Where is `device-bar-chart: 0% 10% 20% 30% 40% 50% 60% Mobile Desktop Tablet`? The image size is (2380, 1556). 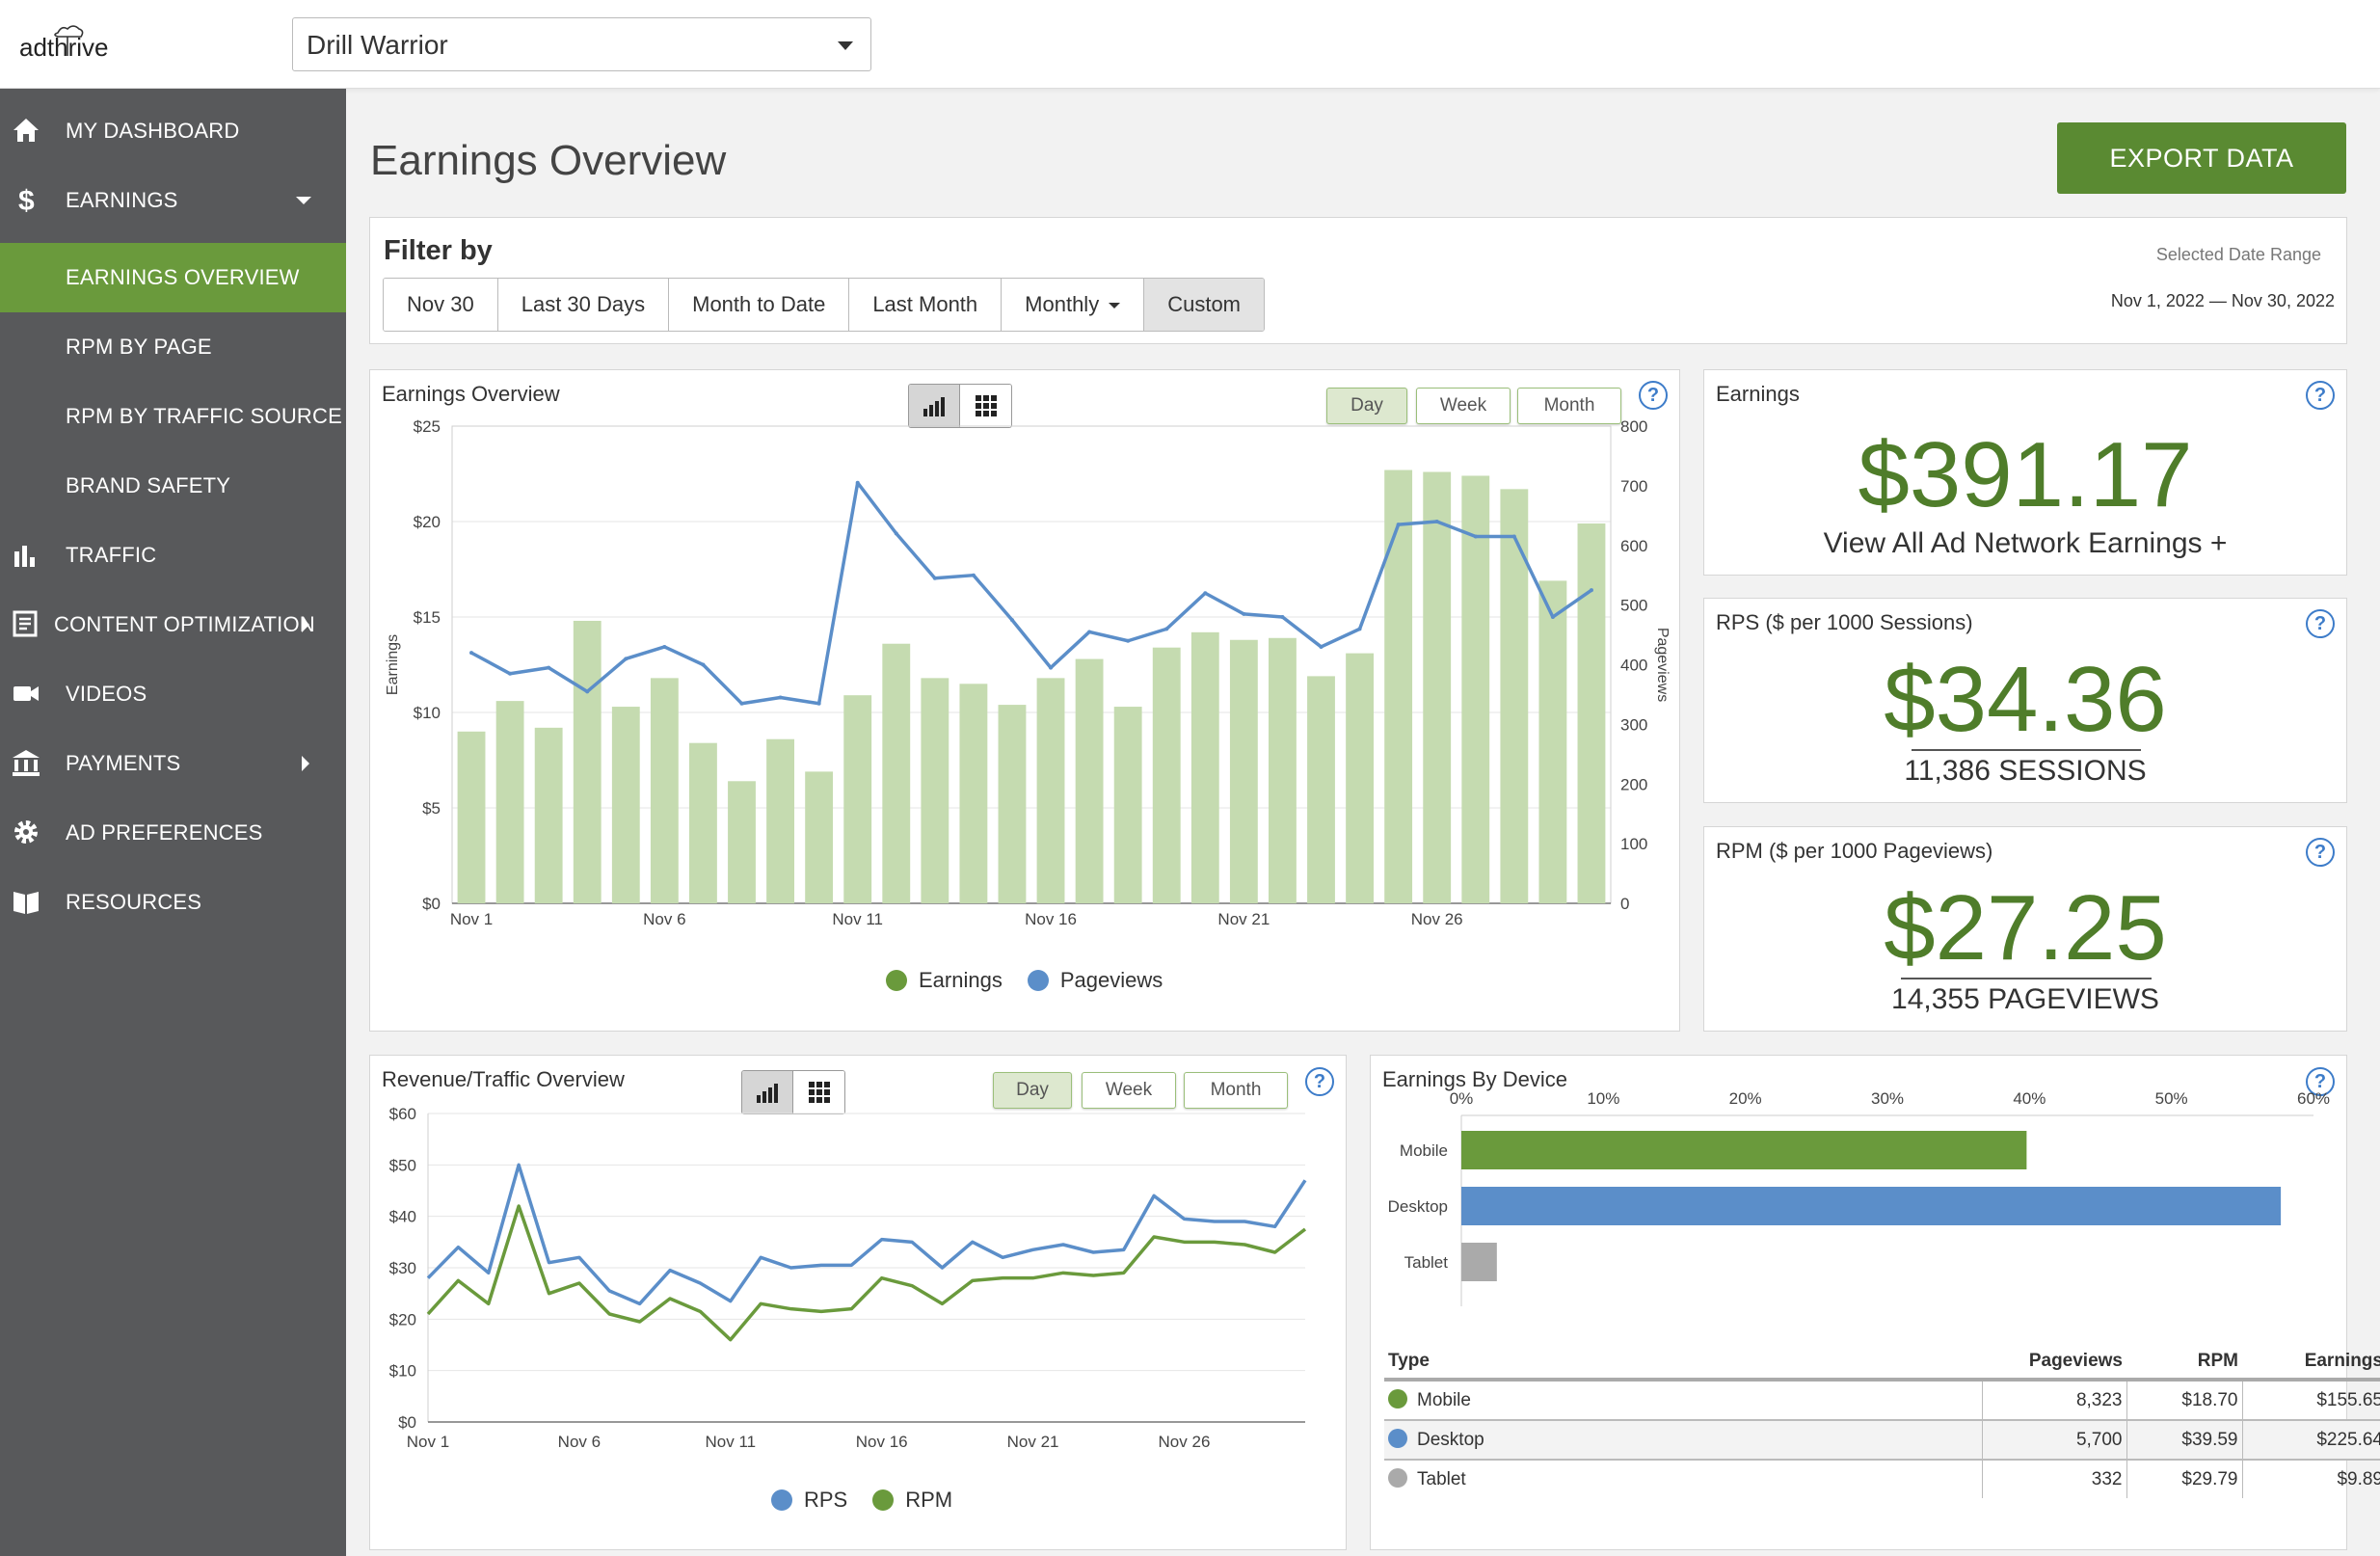
device-bar-chart: 0% 10% 20% 30% 40% 50% 60% Mobile Desktop Tablet is located at coordinates (1859, 1198).